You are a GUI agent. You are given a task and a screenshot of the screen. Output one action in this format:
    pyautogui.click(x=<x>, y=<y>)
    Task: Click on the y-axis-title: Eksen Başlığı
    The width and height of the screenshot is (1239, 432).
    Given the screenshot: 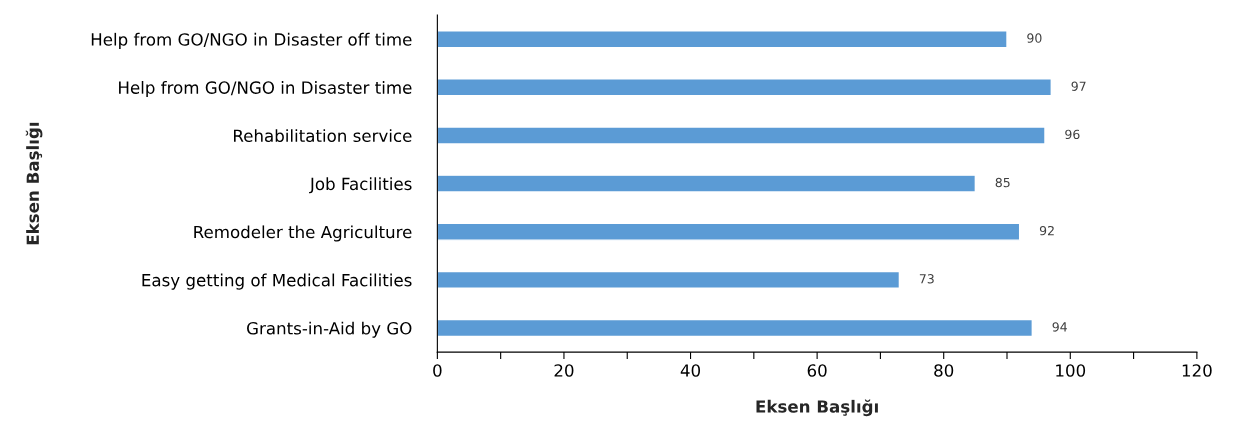 What is the action you would take?
    pyautogui.click(x=34, y=183)
    